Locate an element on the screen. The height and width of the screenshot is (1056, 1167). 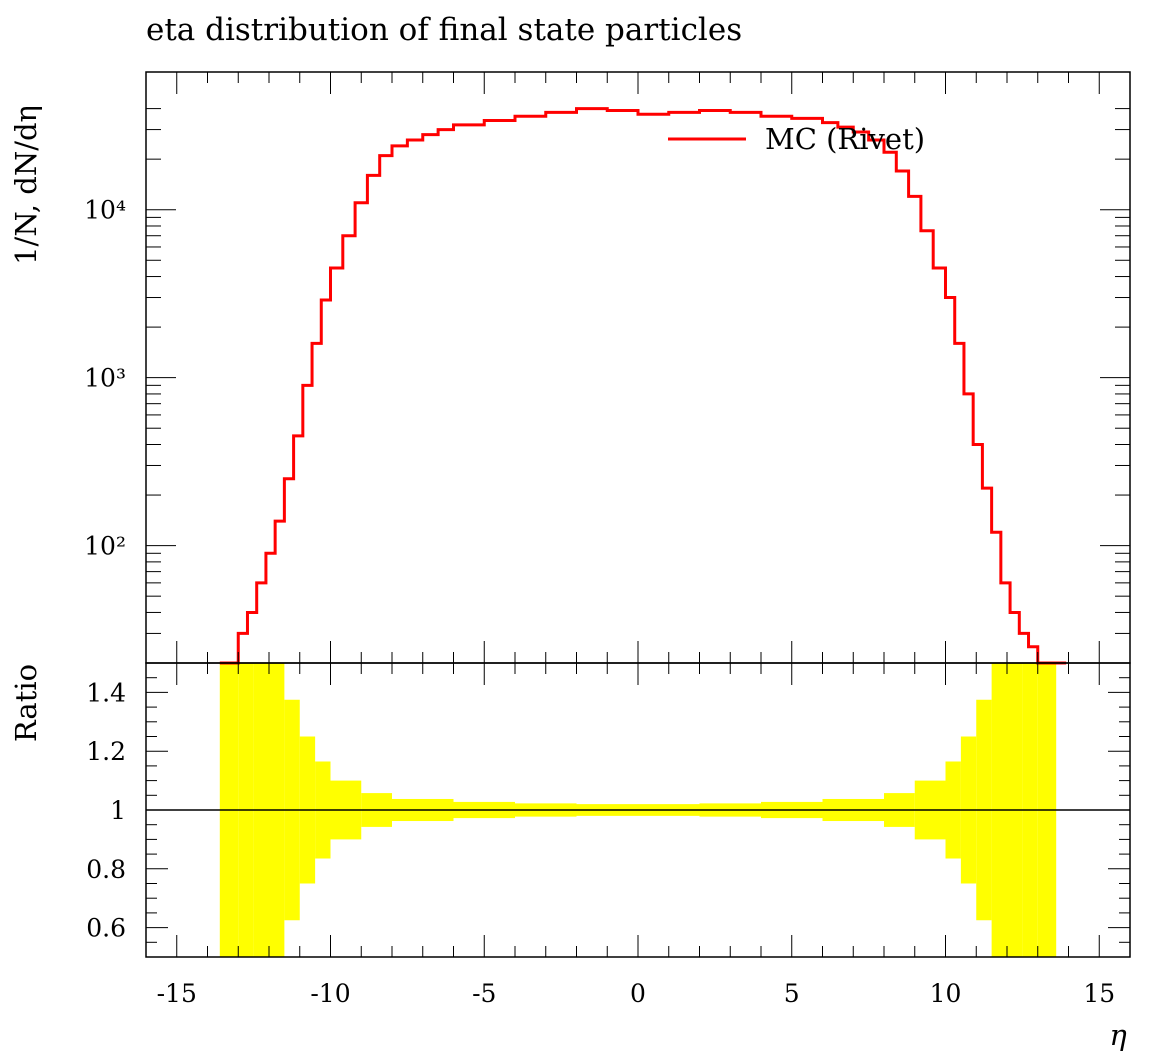
y-tick-label: 10³ is located at coordinates (105, 378).